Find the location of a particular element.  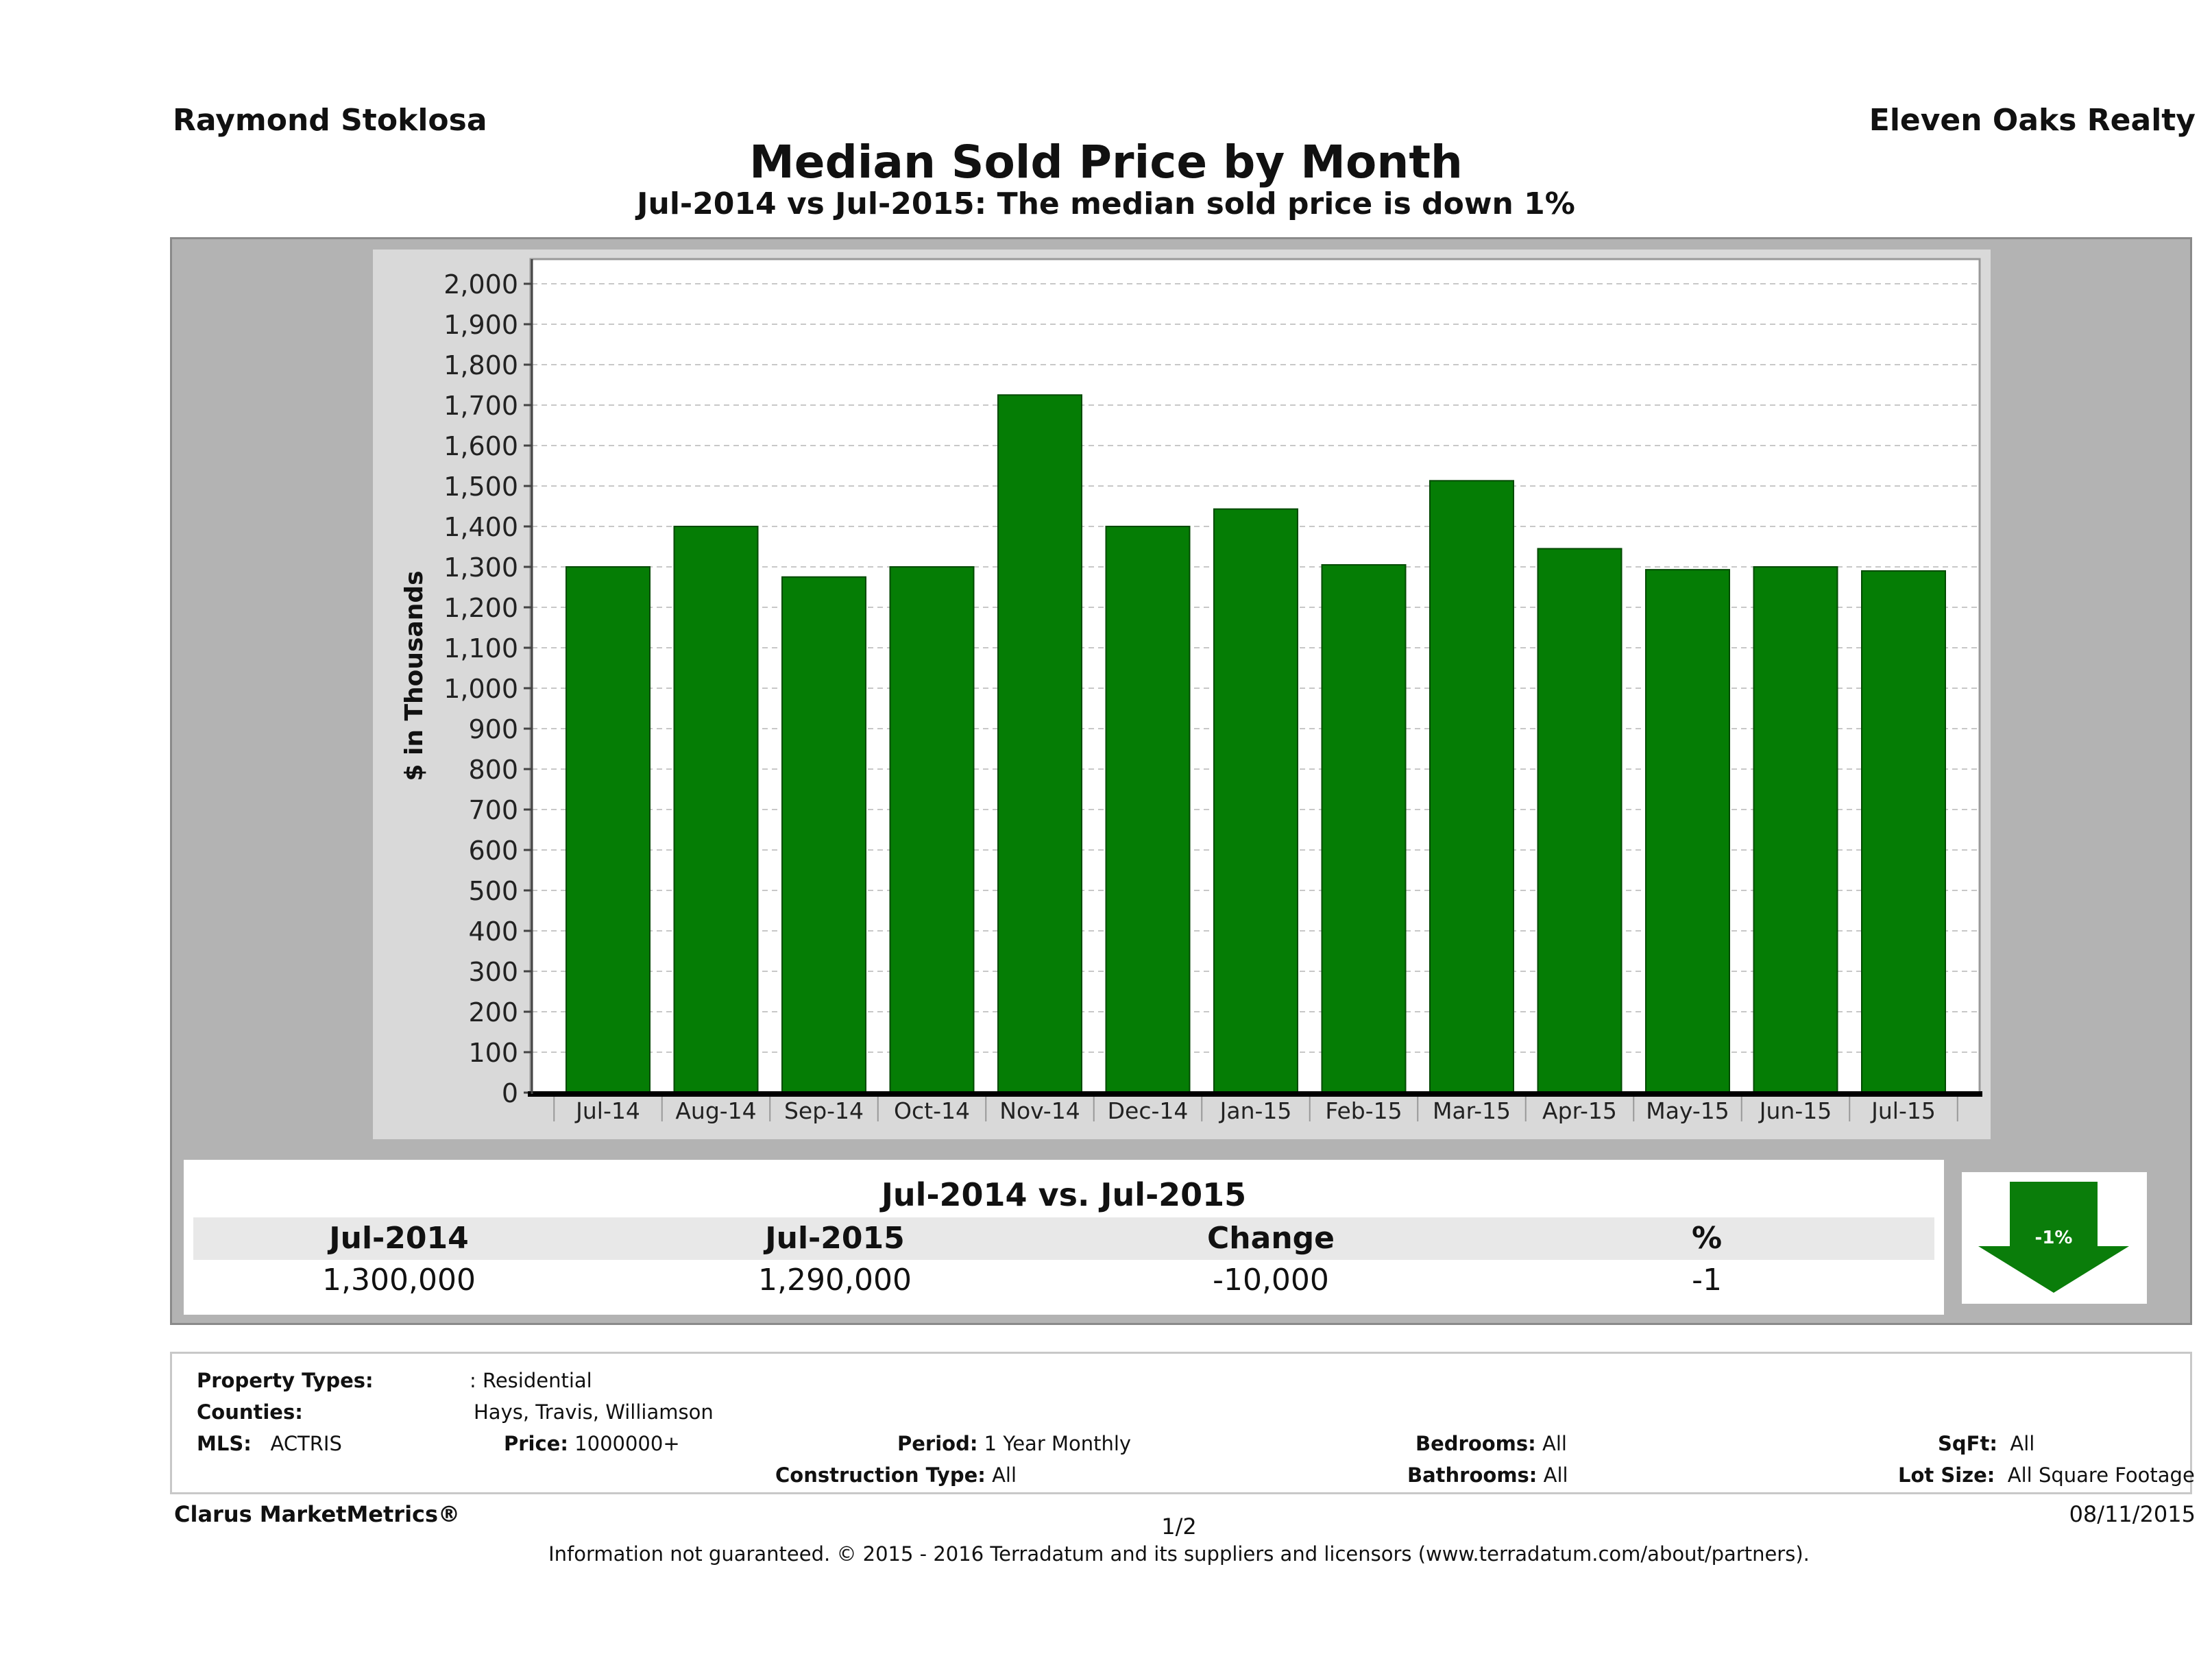

y-tick-label: 1,700 is located at coordinates (481, 406).